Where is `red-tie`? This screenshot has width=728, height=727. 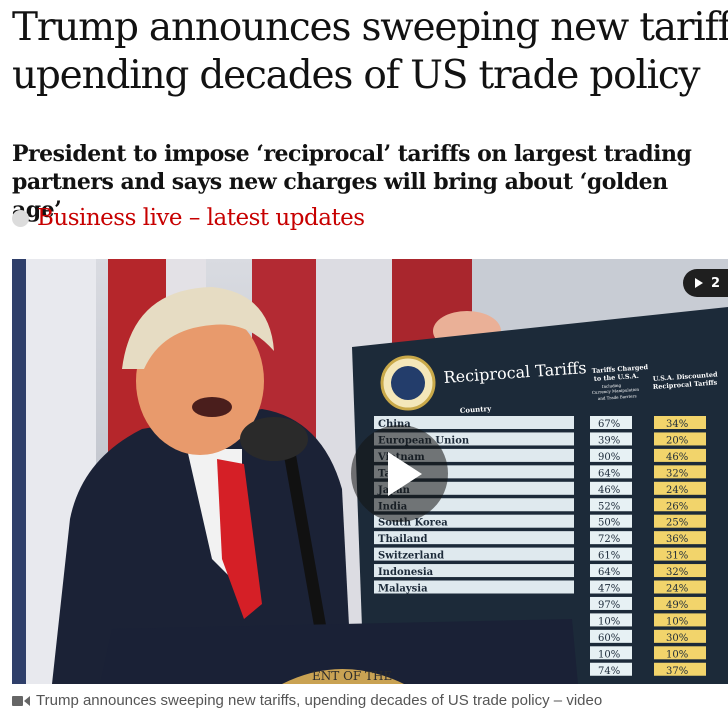 red-tie is located at coordinates (239, 539).